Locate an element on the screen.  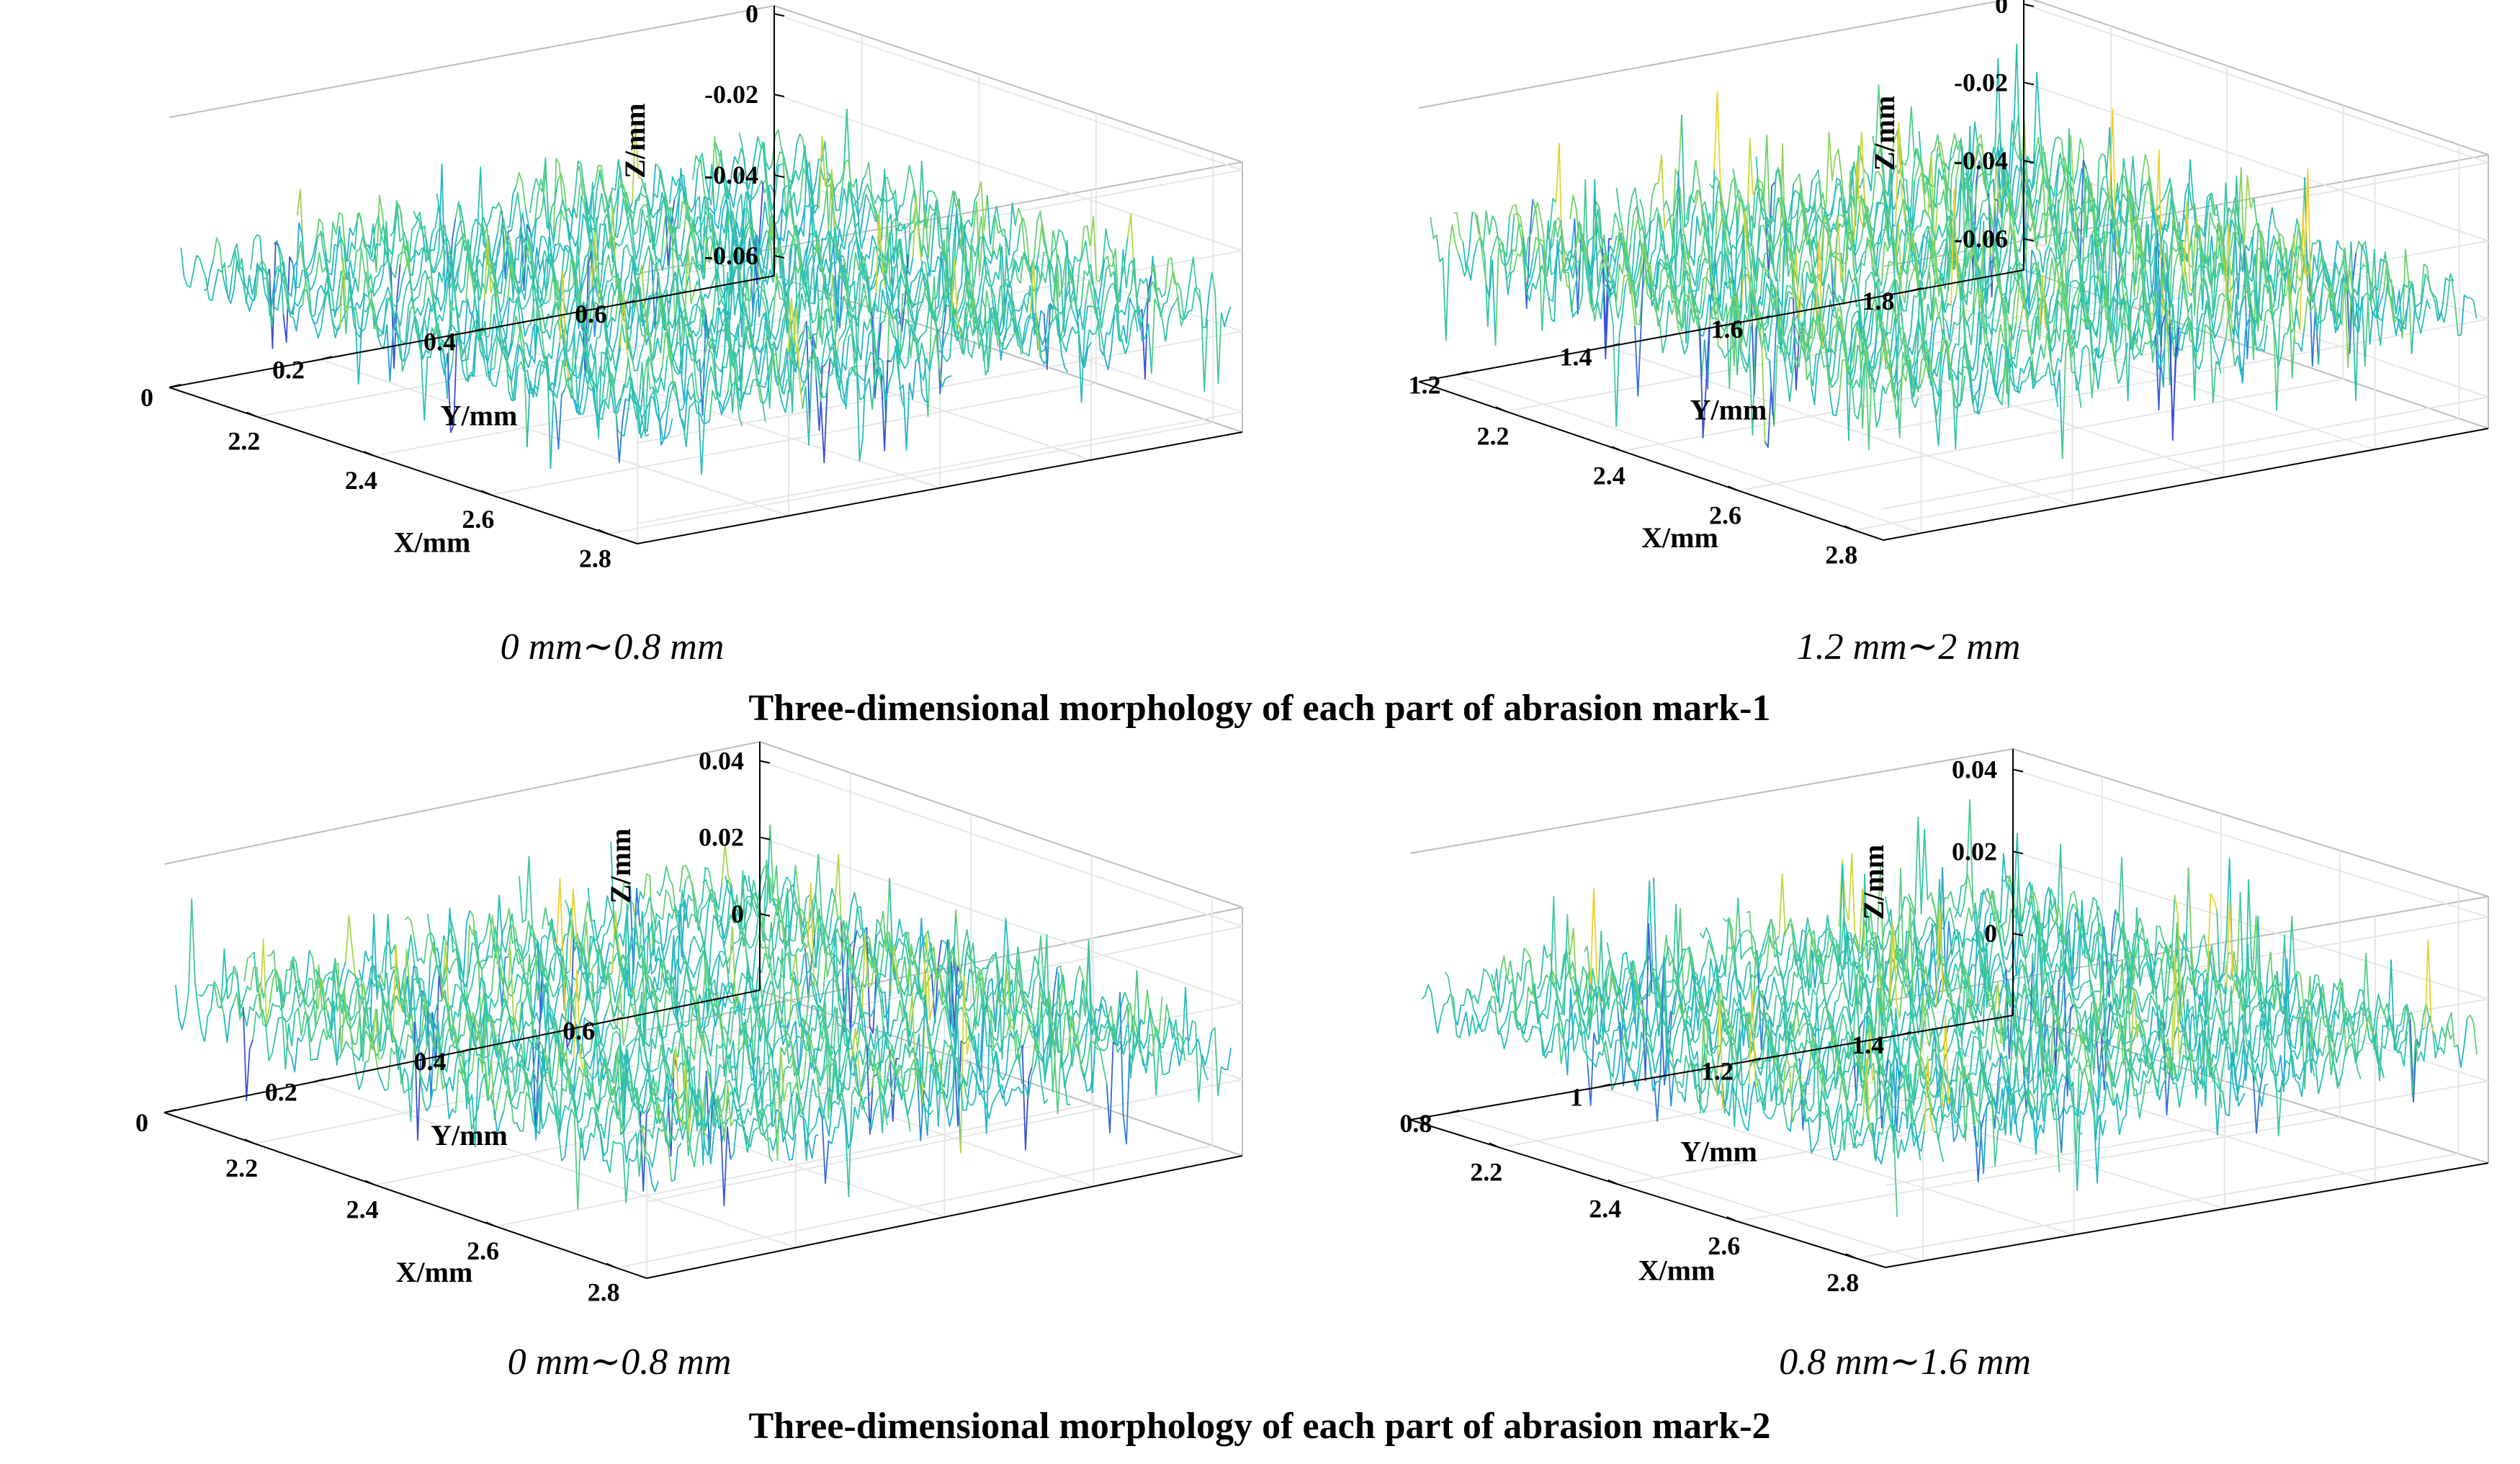
z-tick-label: 0.04 is located at coordinates (721, 761).